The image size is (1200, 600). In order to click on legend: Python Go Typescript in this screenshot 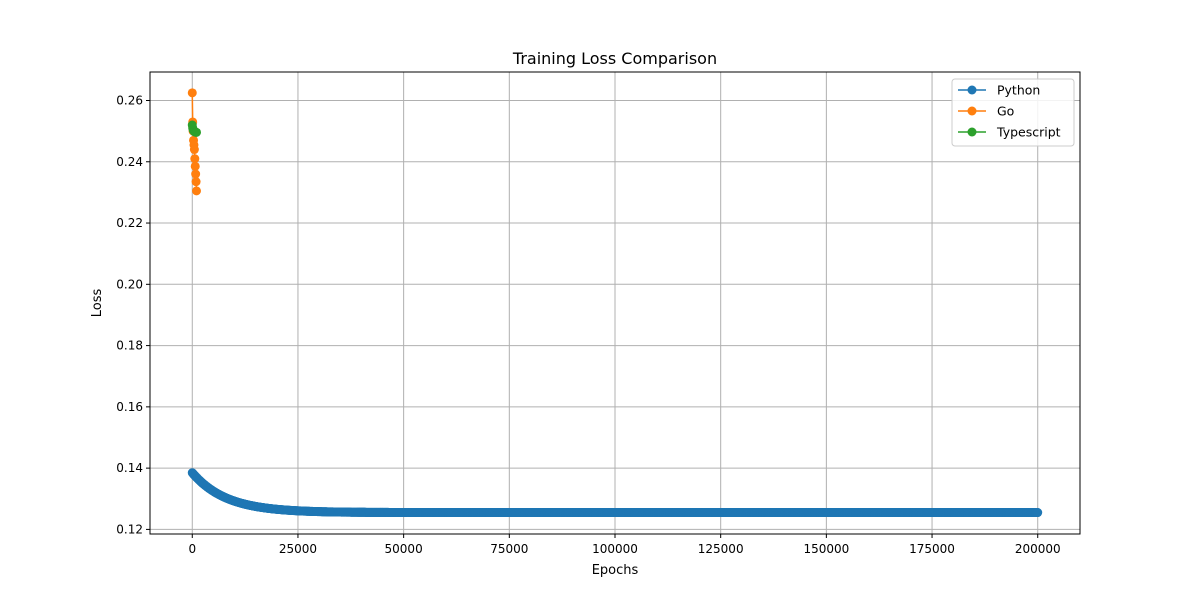, I will do `click(1013, 112)`.